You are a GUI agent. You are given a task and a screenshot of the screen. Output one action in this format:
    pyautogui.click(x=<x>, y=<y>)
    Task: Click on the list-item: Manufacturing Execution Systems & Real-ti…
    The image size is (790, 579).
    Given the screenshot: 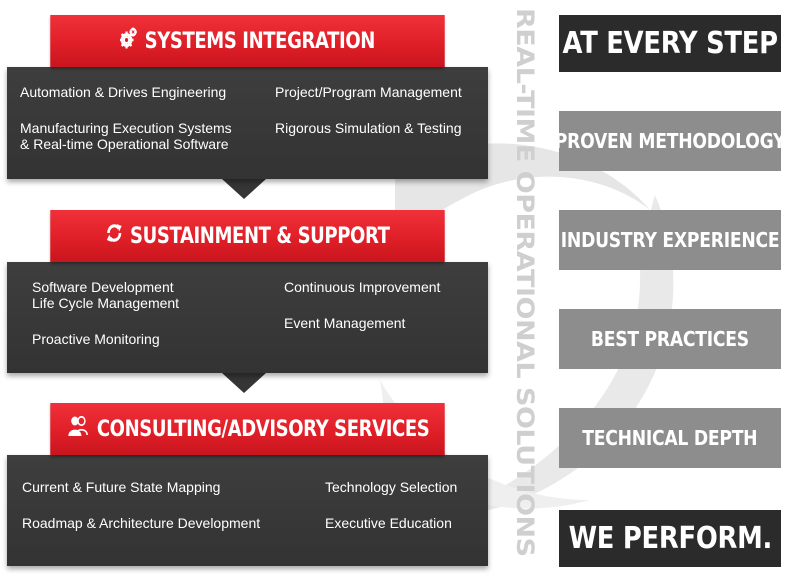 What is the action you would take?
    pyautogui.click(x=126, y=136)
    